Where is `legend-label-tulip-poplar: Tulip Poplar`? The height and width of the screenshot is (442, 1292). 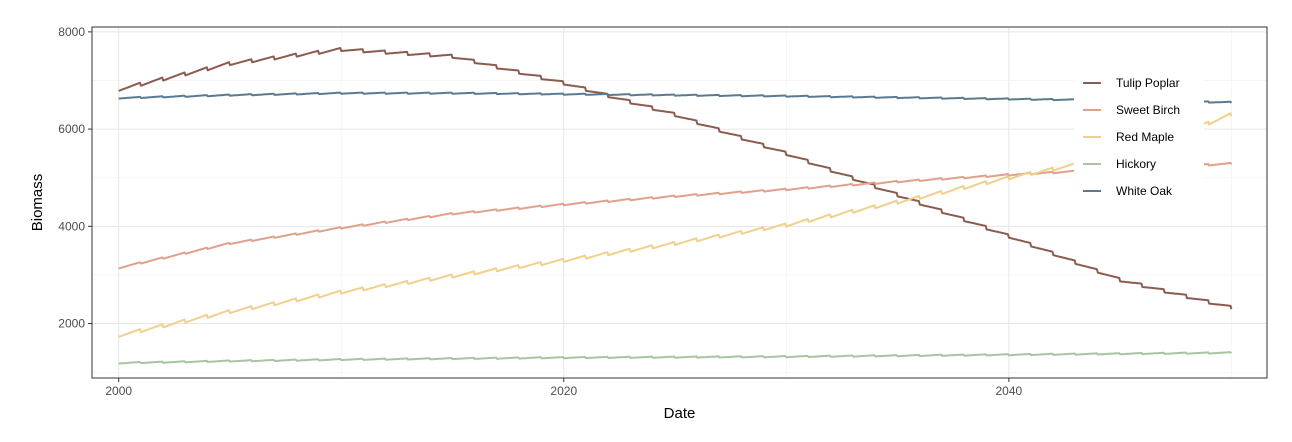
legend-label-tulip-poplar: Tulip Poplar is located at coordinates (1148, 83).